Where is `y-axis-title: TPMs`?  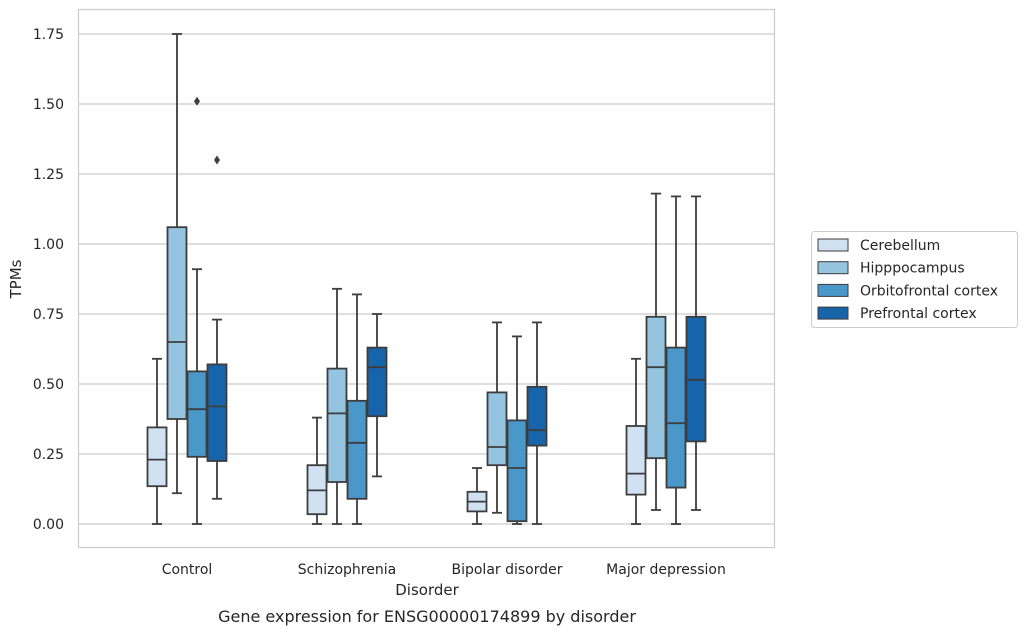
y-axis-title: TPMs is located at coordinates (16, 279).